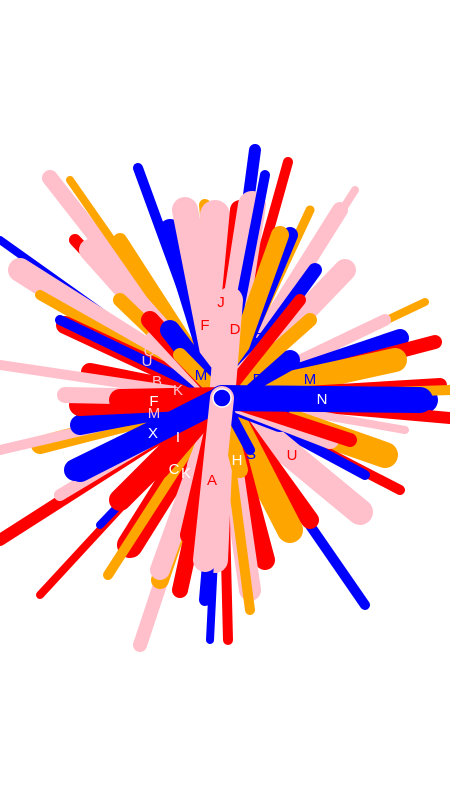 The height and width of the screenshot is (800, 450). I want to click on letter-tile: B, so click(157, 381).